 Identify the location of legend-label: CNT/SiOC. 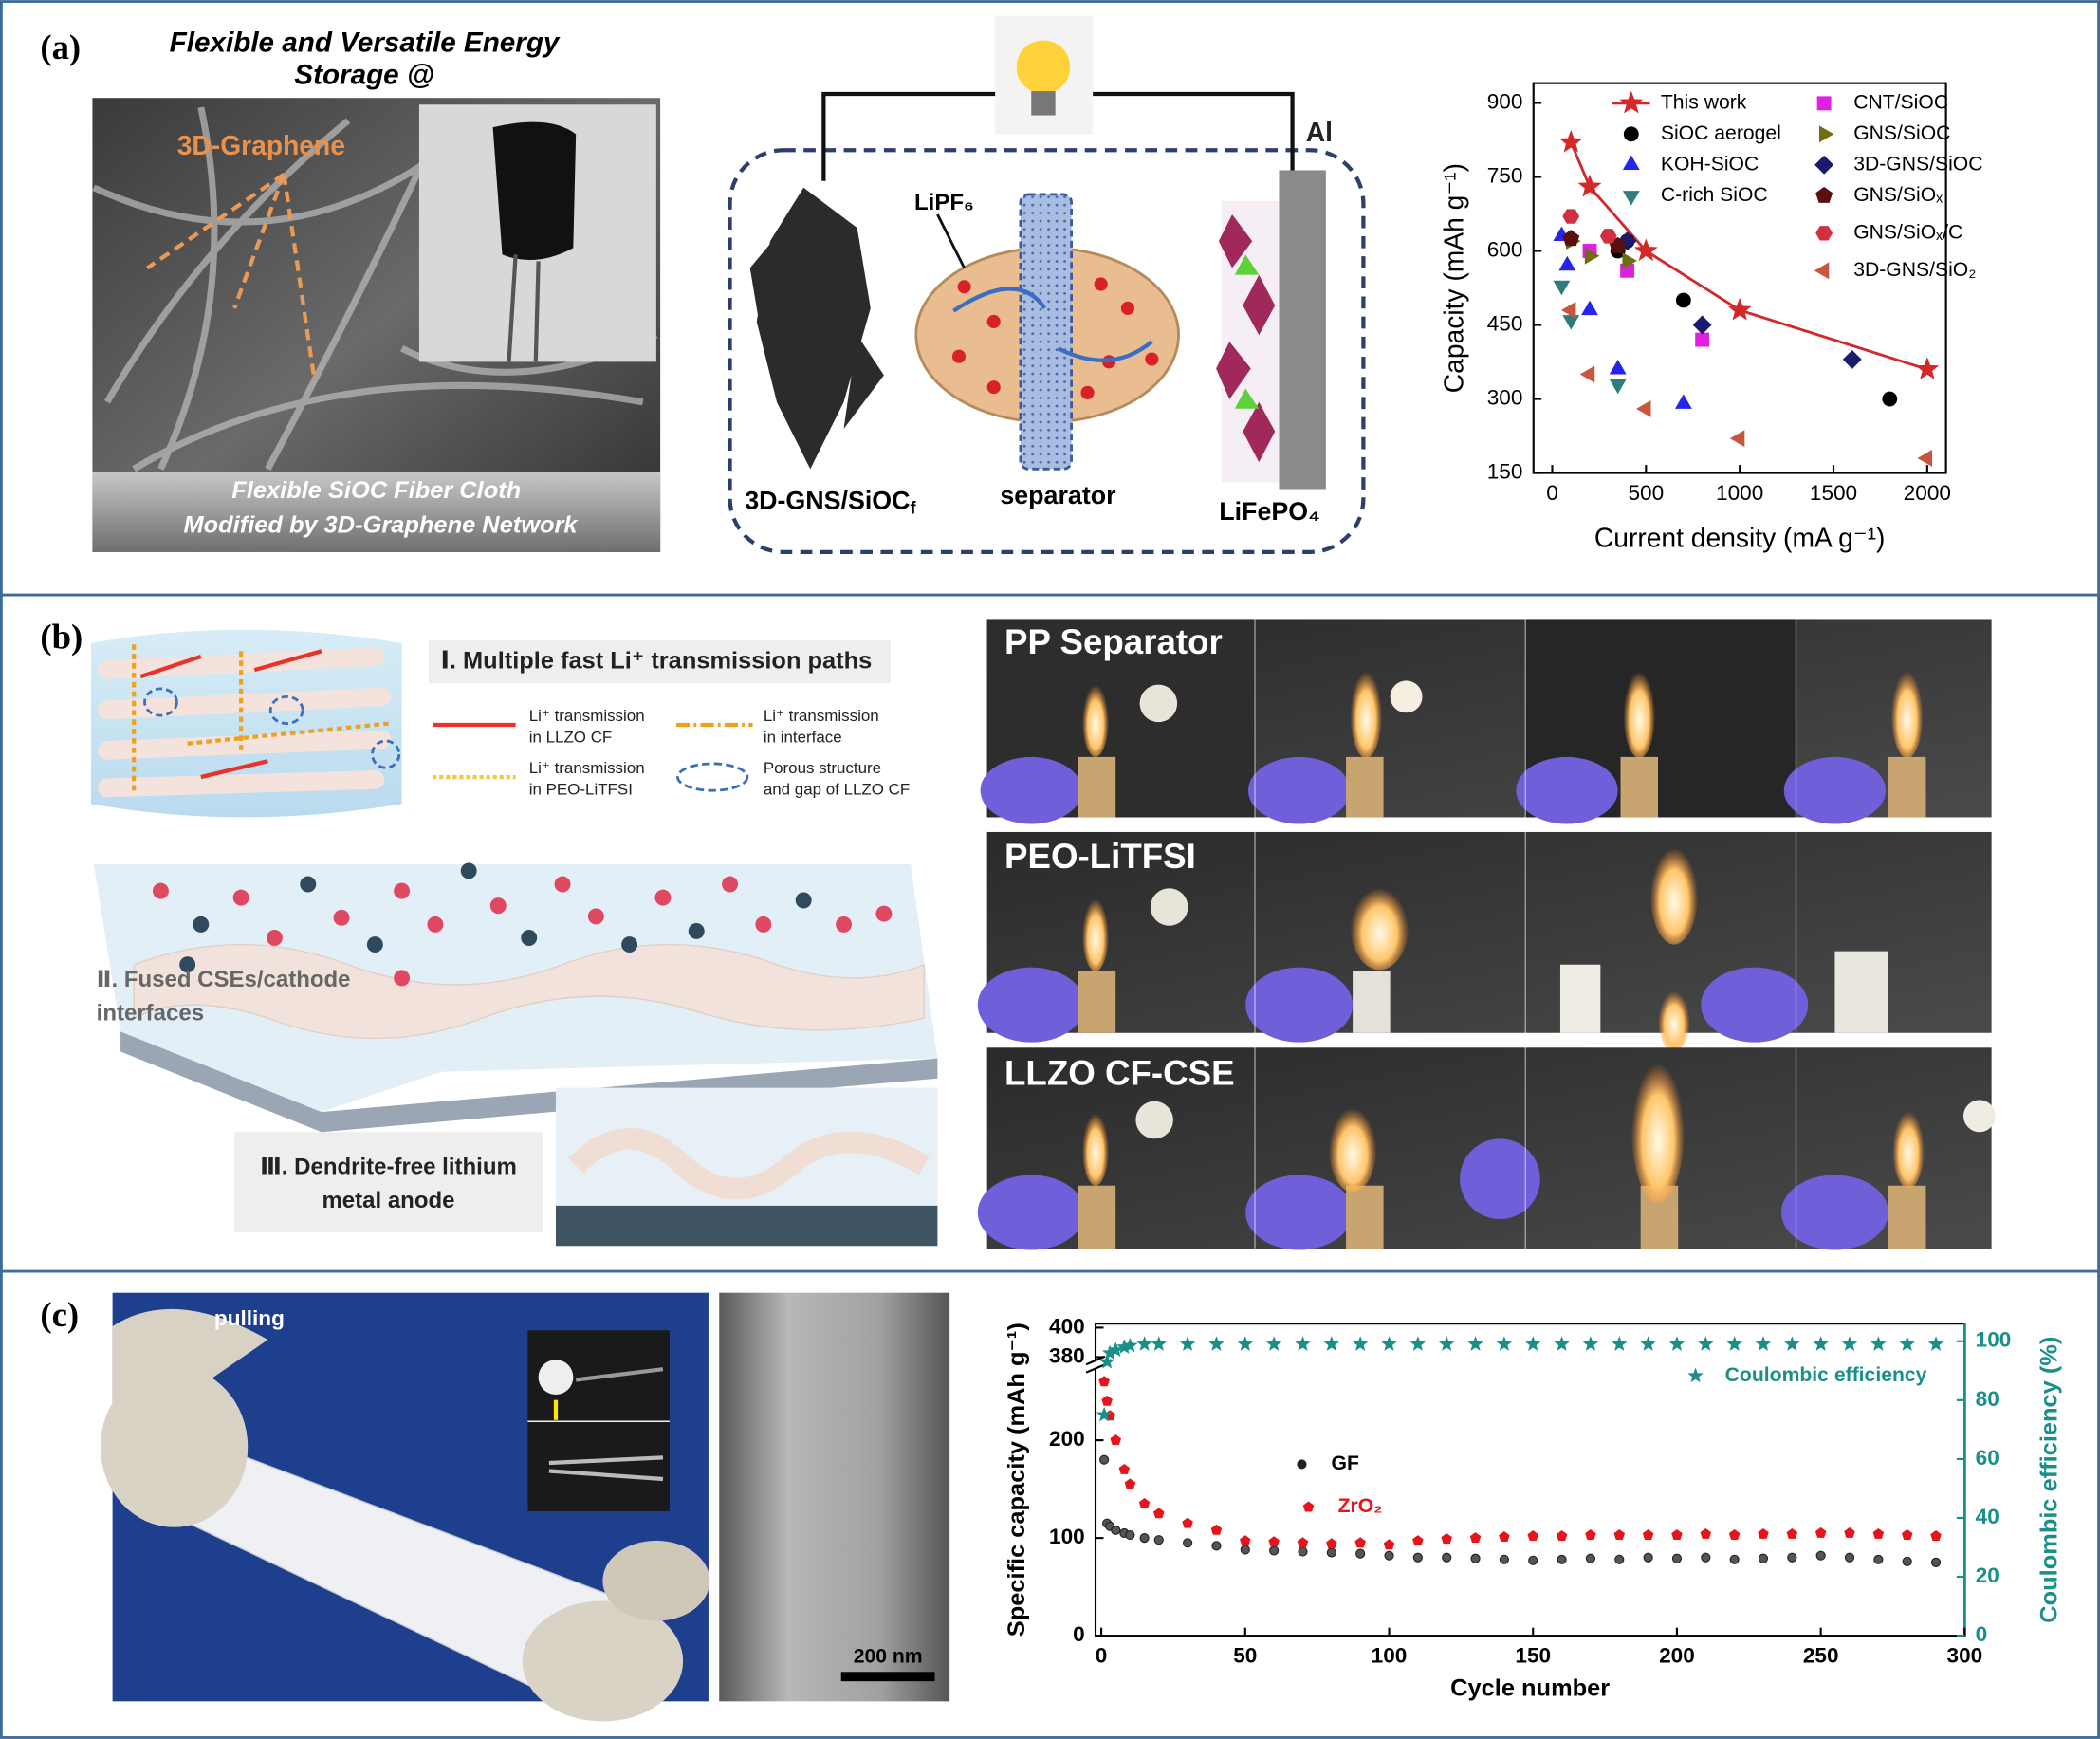
(1901, 102).